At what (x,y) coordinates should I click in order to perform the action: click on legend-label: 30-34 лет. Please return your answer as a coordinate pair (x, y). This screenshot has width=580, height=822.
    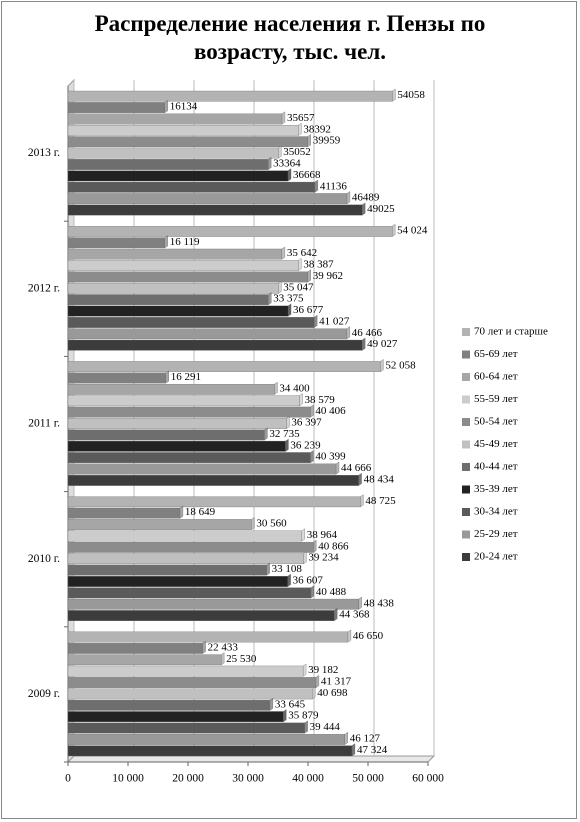
    Looking at the image, I should click on (496, 512).